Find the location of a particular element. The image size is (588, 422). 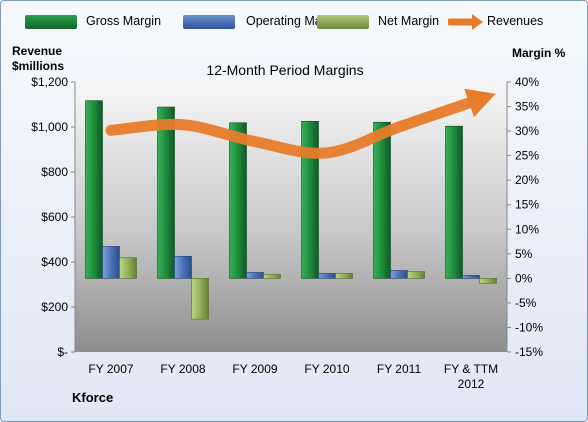

x-tick-label-0: FY 2007 is located at coordinates (110, 369).